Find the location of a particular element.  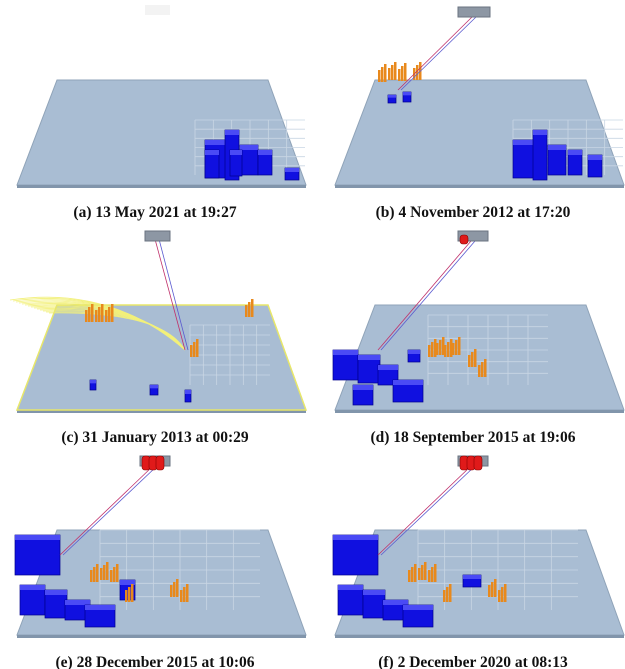

origin-cylinder is located at coordinates (464, 239).